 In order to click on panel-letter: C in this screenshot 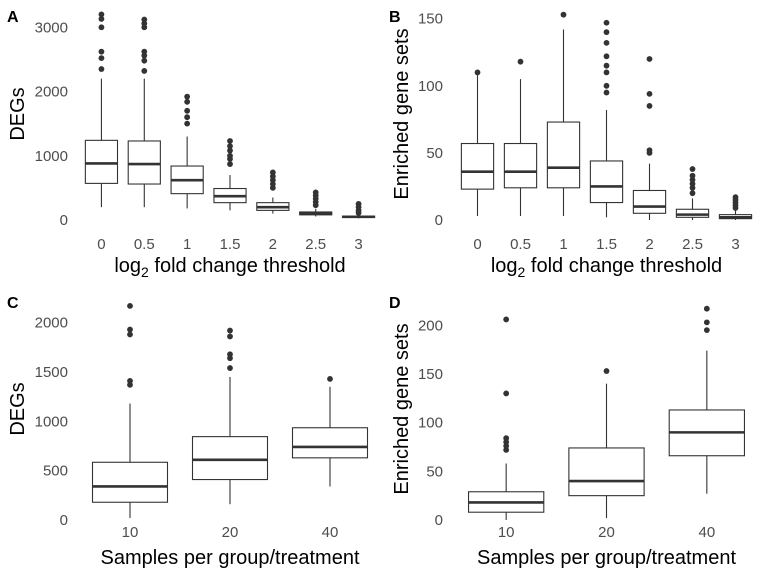, I will do `click(13, 303)`.